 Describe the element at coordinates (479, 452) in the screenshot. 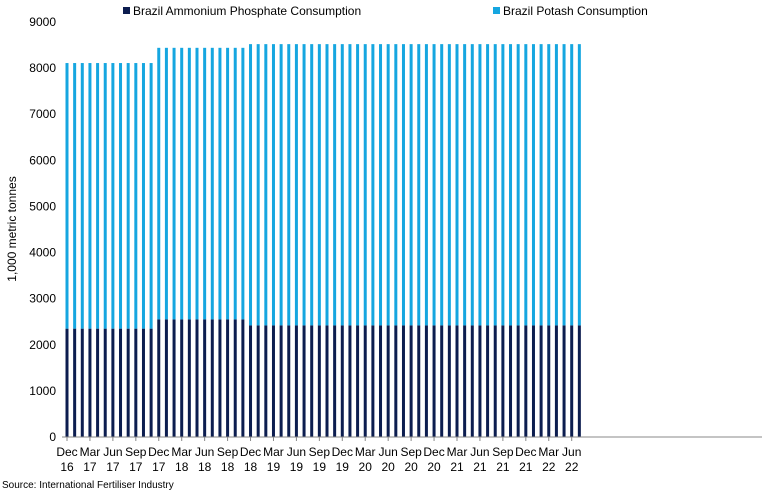

I see `x-tick-month: Jun` at that location.